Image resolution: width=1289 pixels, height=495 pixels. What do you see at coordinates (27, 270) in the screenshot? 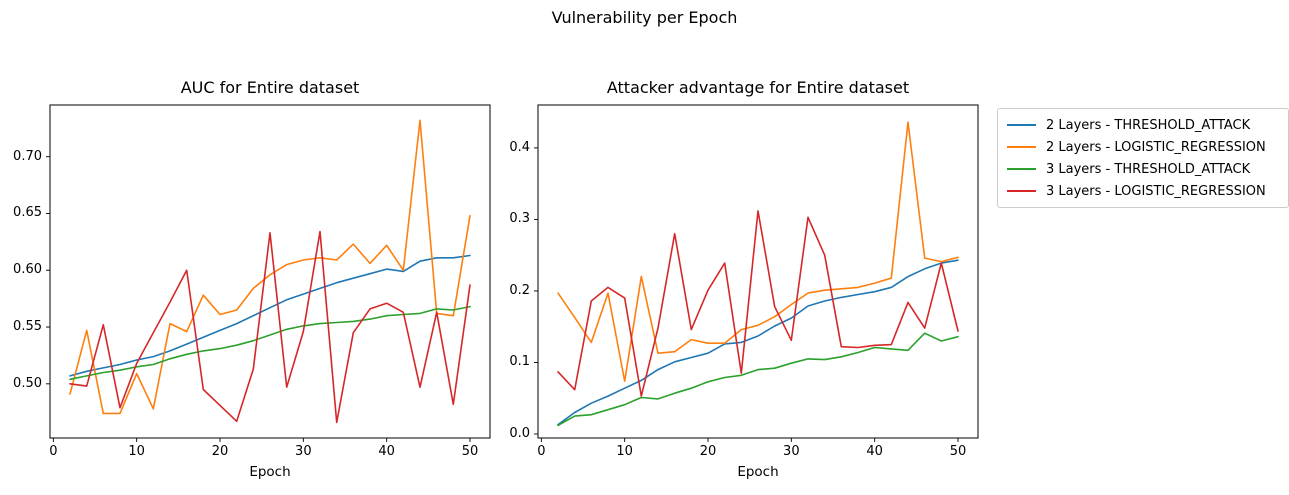
I see `auc-y-tick-label: 0.60` at bounding box center [27, 270].